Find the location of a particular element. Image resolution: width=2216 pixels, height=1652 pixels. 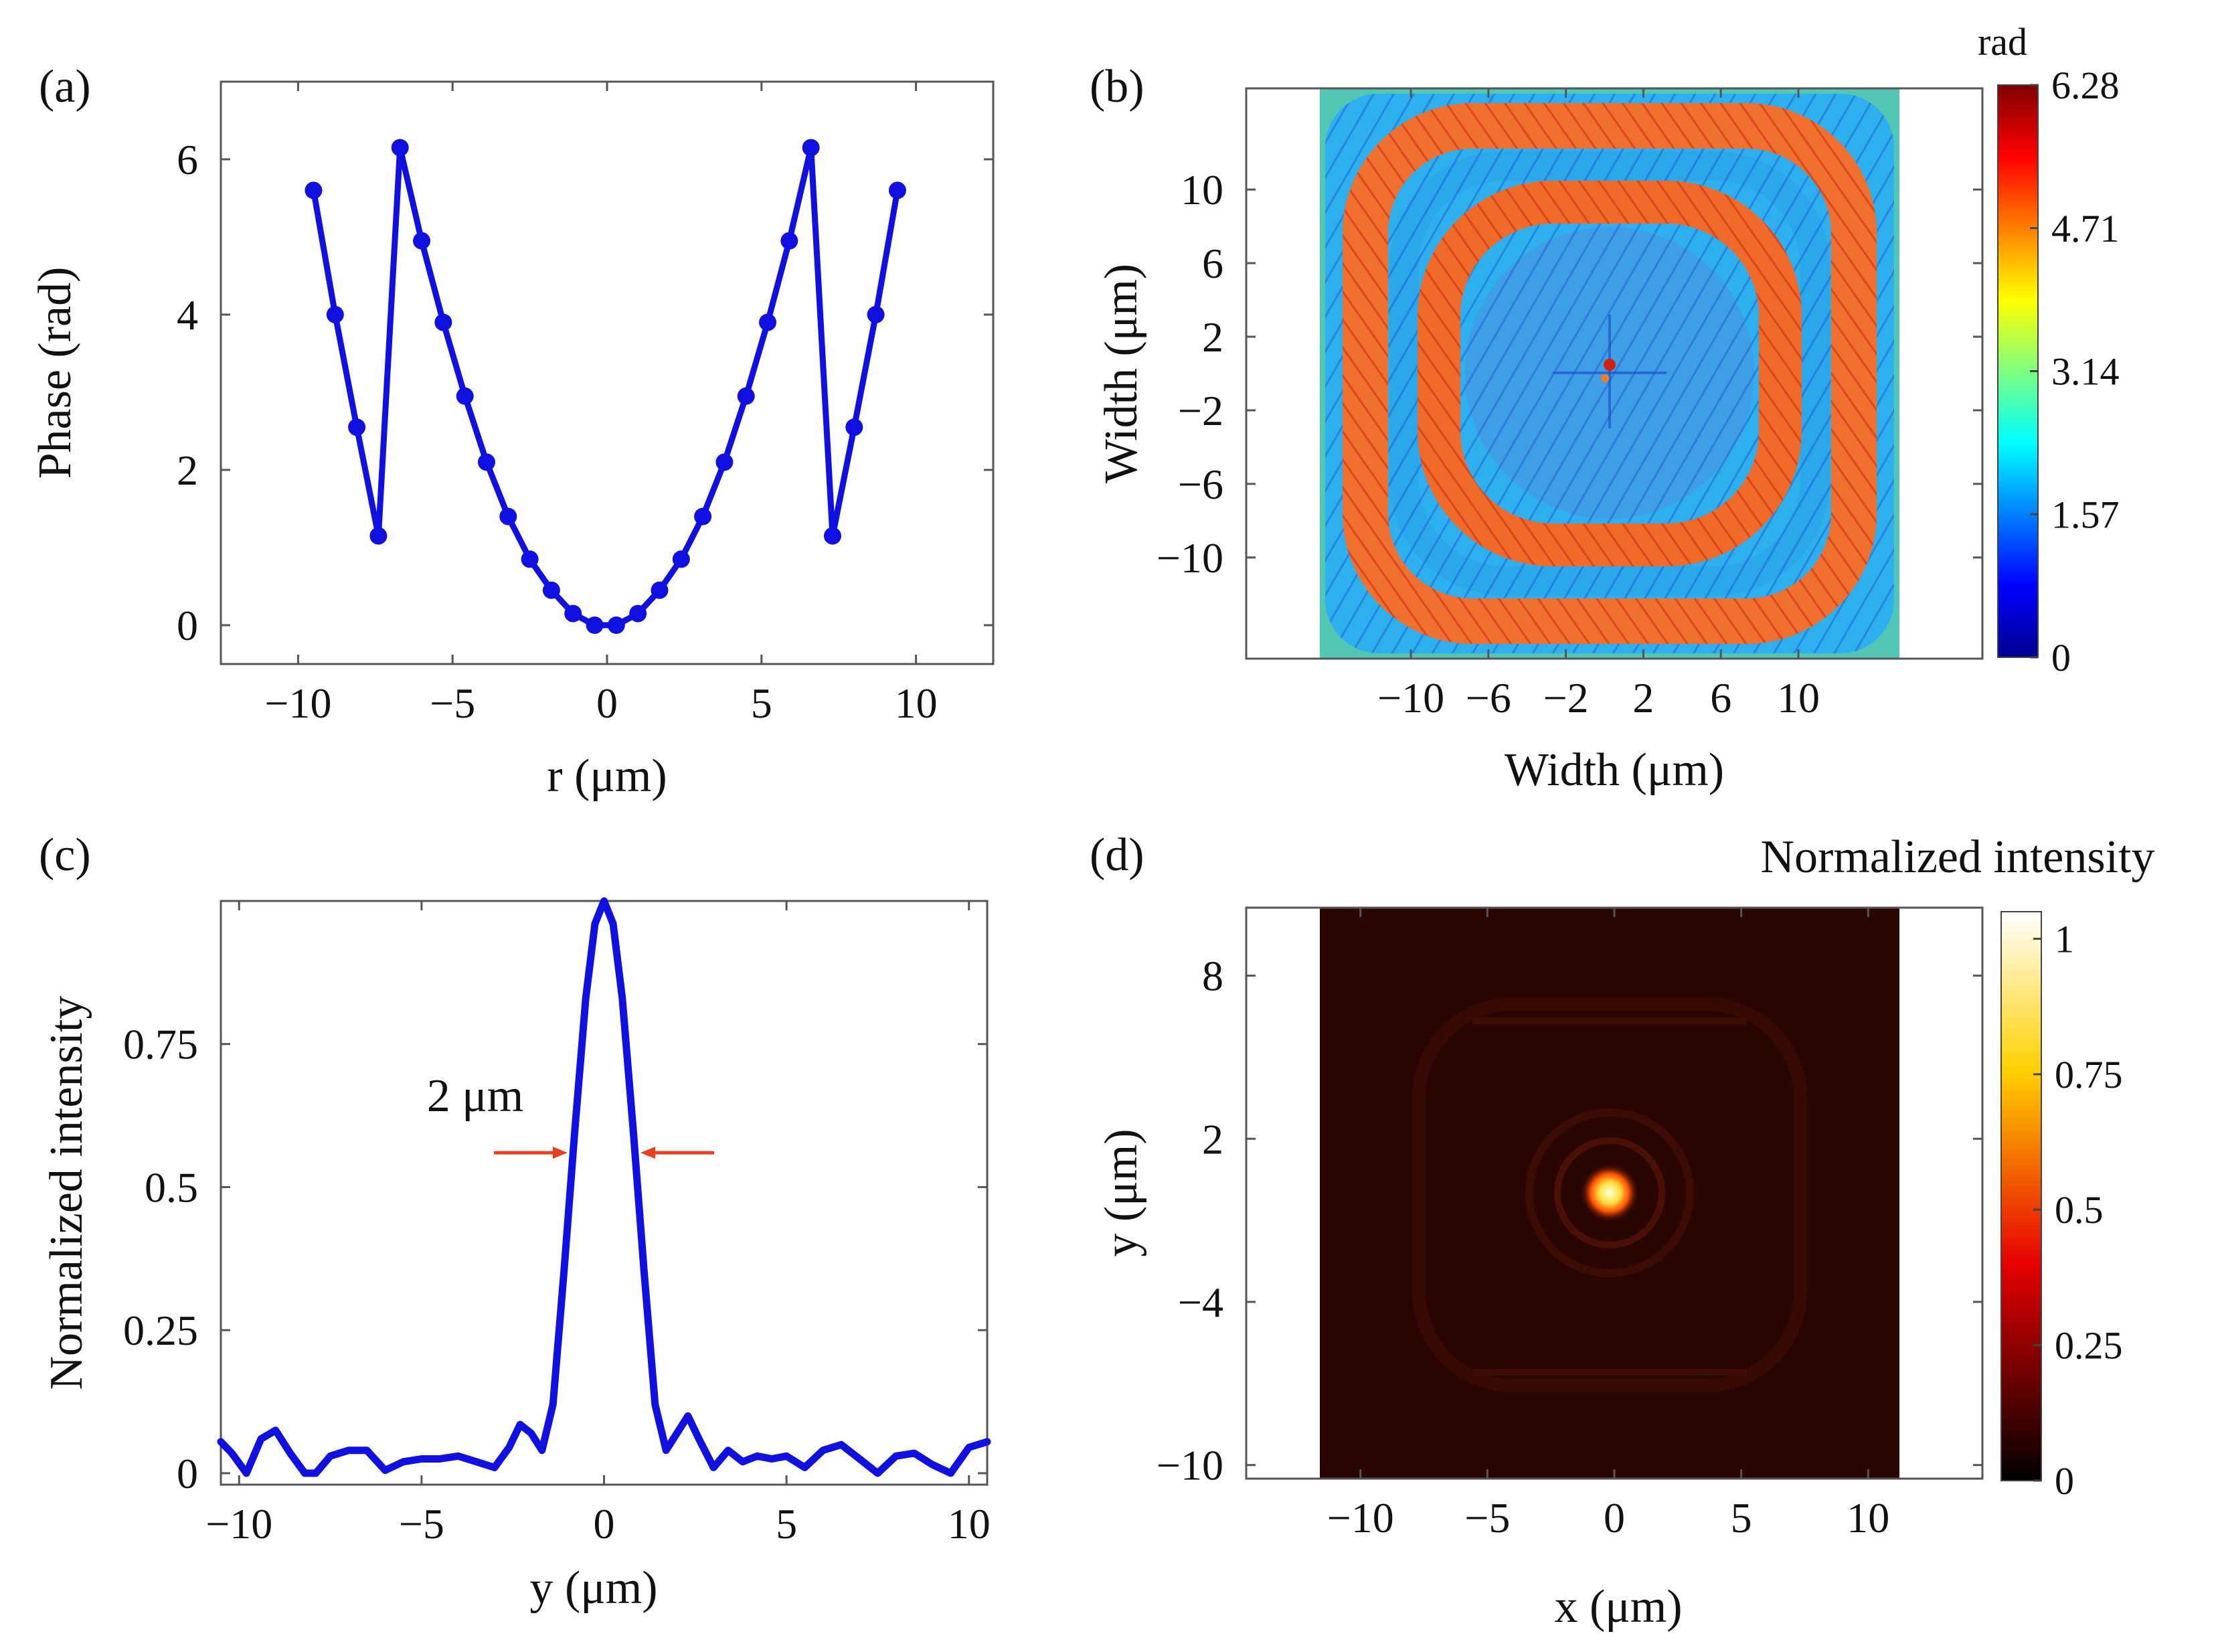

panel-b-y-tick-label: 6 is located at coordinates (1212, 263).